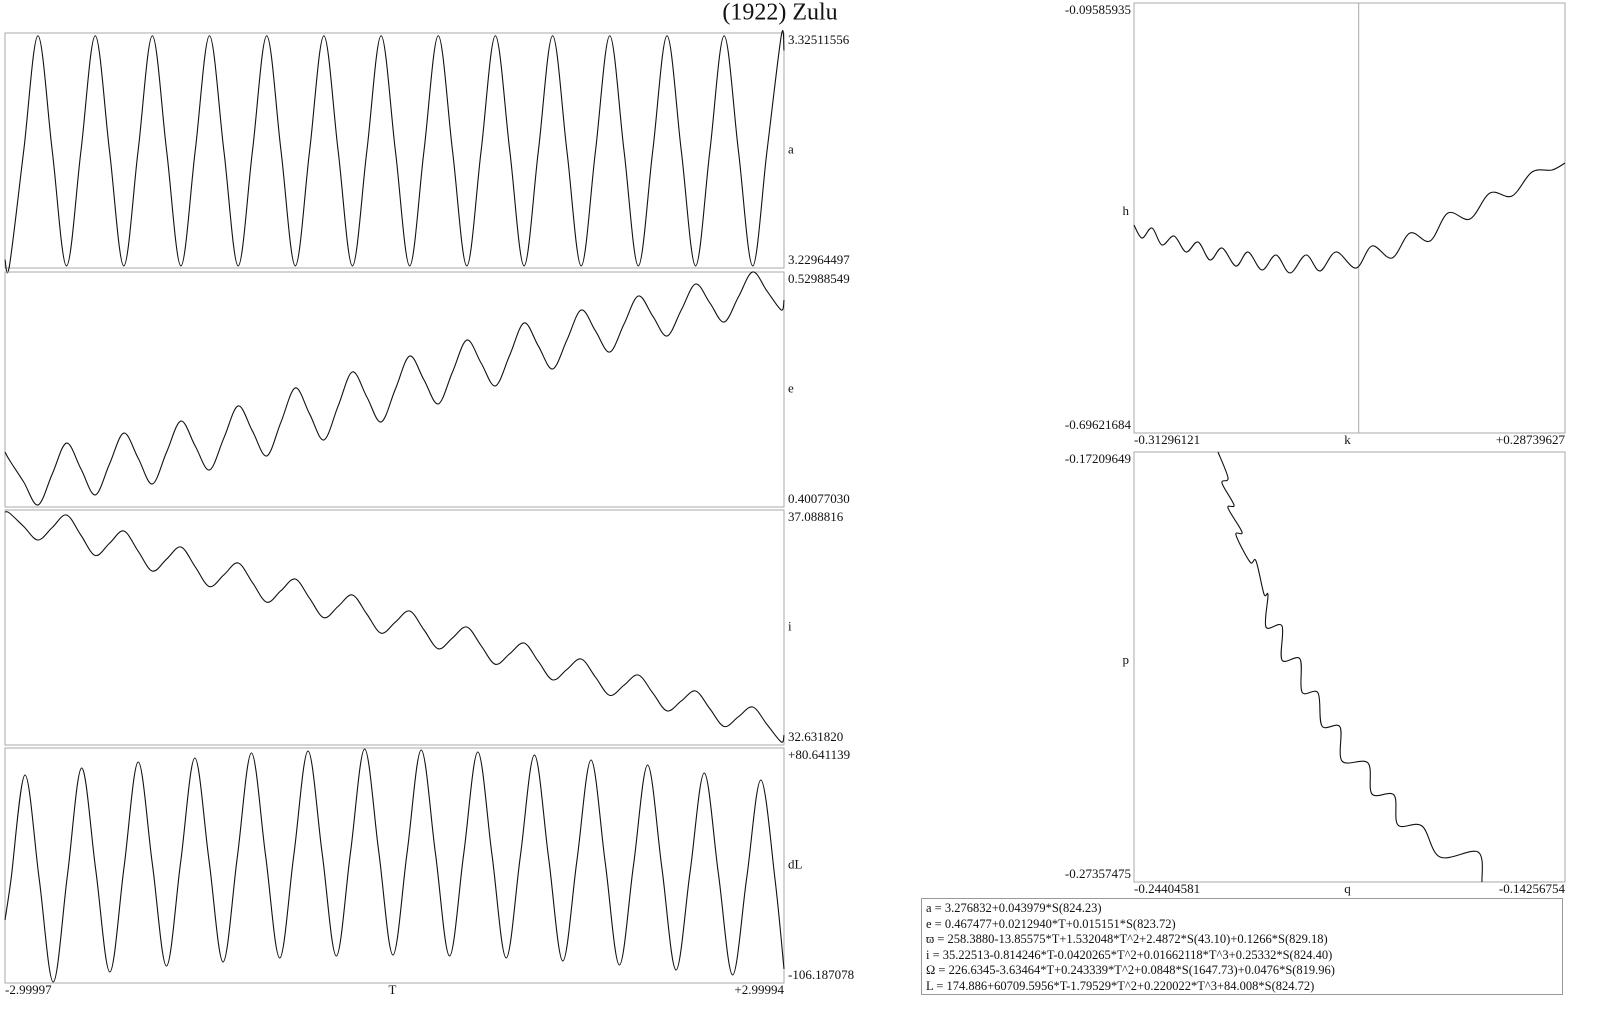 The width and height of the screenshot is (1600, 1024). Describe the element at coordinates (1098, 424) in the screenshot. I see `y-tick-label: -0.69621684` at that location.